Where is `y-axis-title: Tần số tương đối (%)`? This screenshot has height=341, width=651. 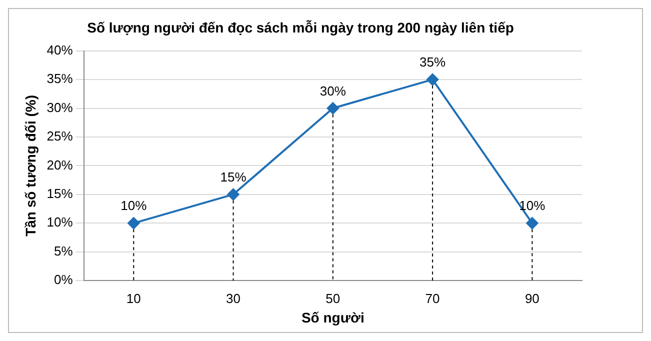
y-axis-title: Tần số tương đối (%) is located at coordinates (30, 165).